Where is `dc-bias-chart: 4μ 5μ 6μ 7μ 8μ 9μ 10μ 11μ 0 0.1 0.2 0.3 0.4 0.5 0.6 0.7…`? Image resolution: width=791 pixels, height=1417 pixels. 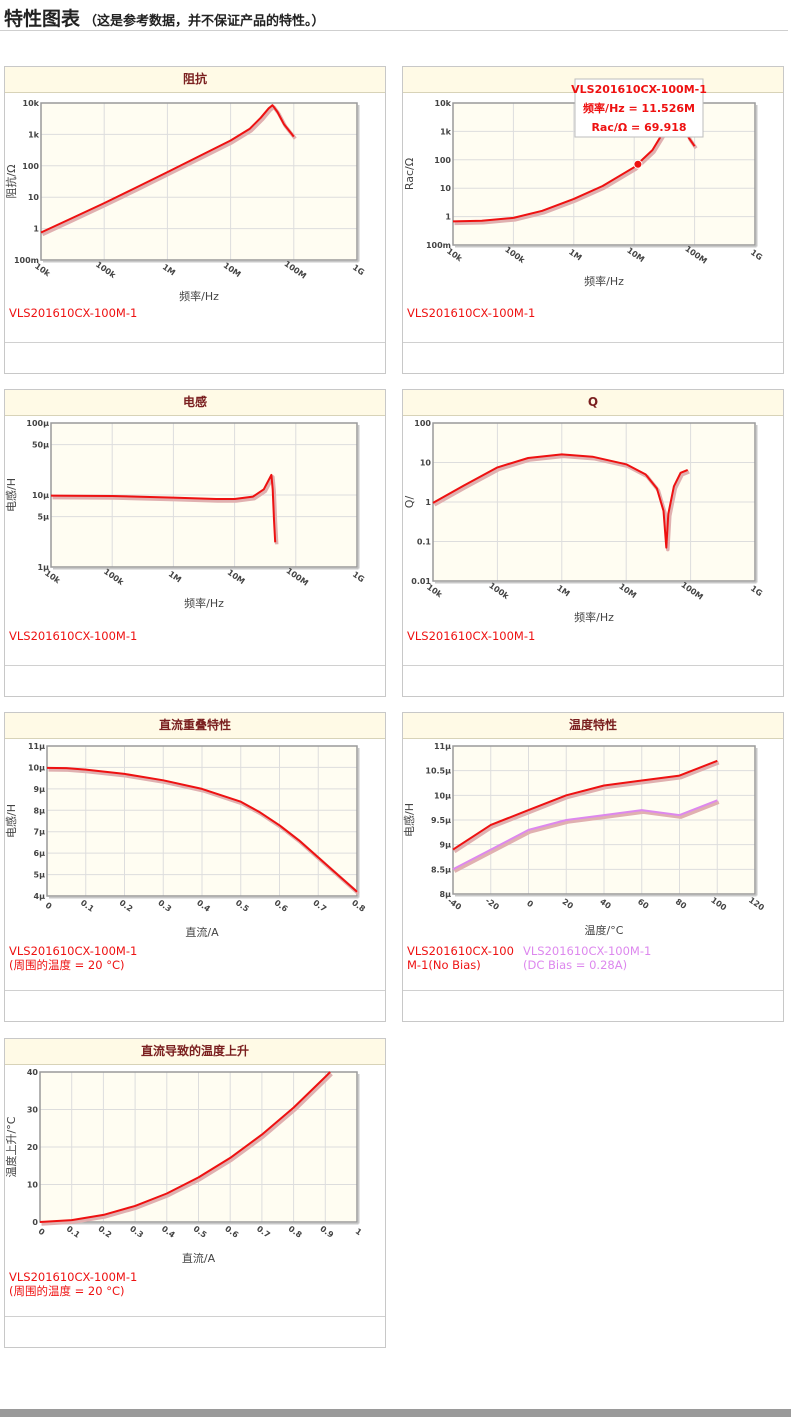 dc-bias-chart: 4μ 5μ 6μ 7μ 8μ 9μ 10μ 11μ 0 0.1 0.2 0.3 0.4 0.5 0.6 0.7… is located at coordinates (186, 840).